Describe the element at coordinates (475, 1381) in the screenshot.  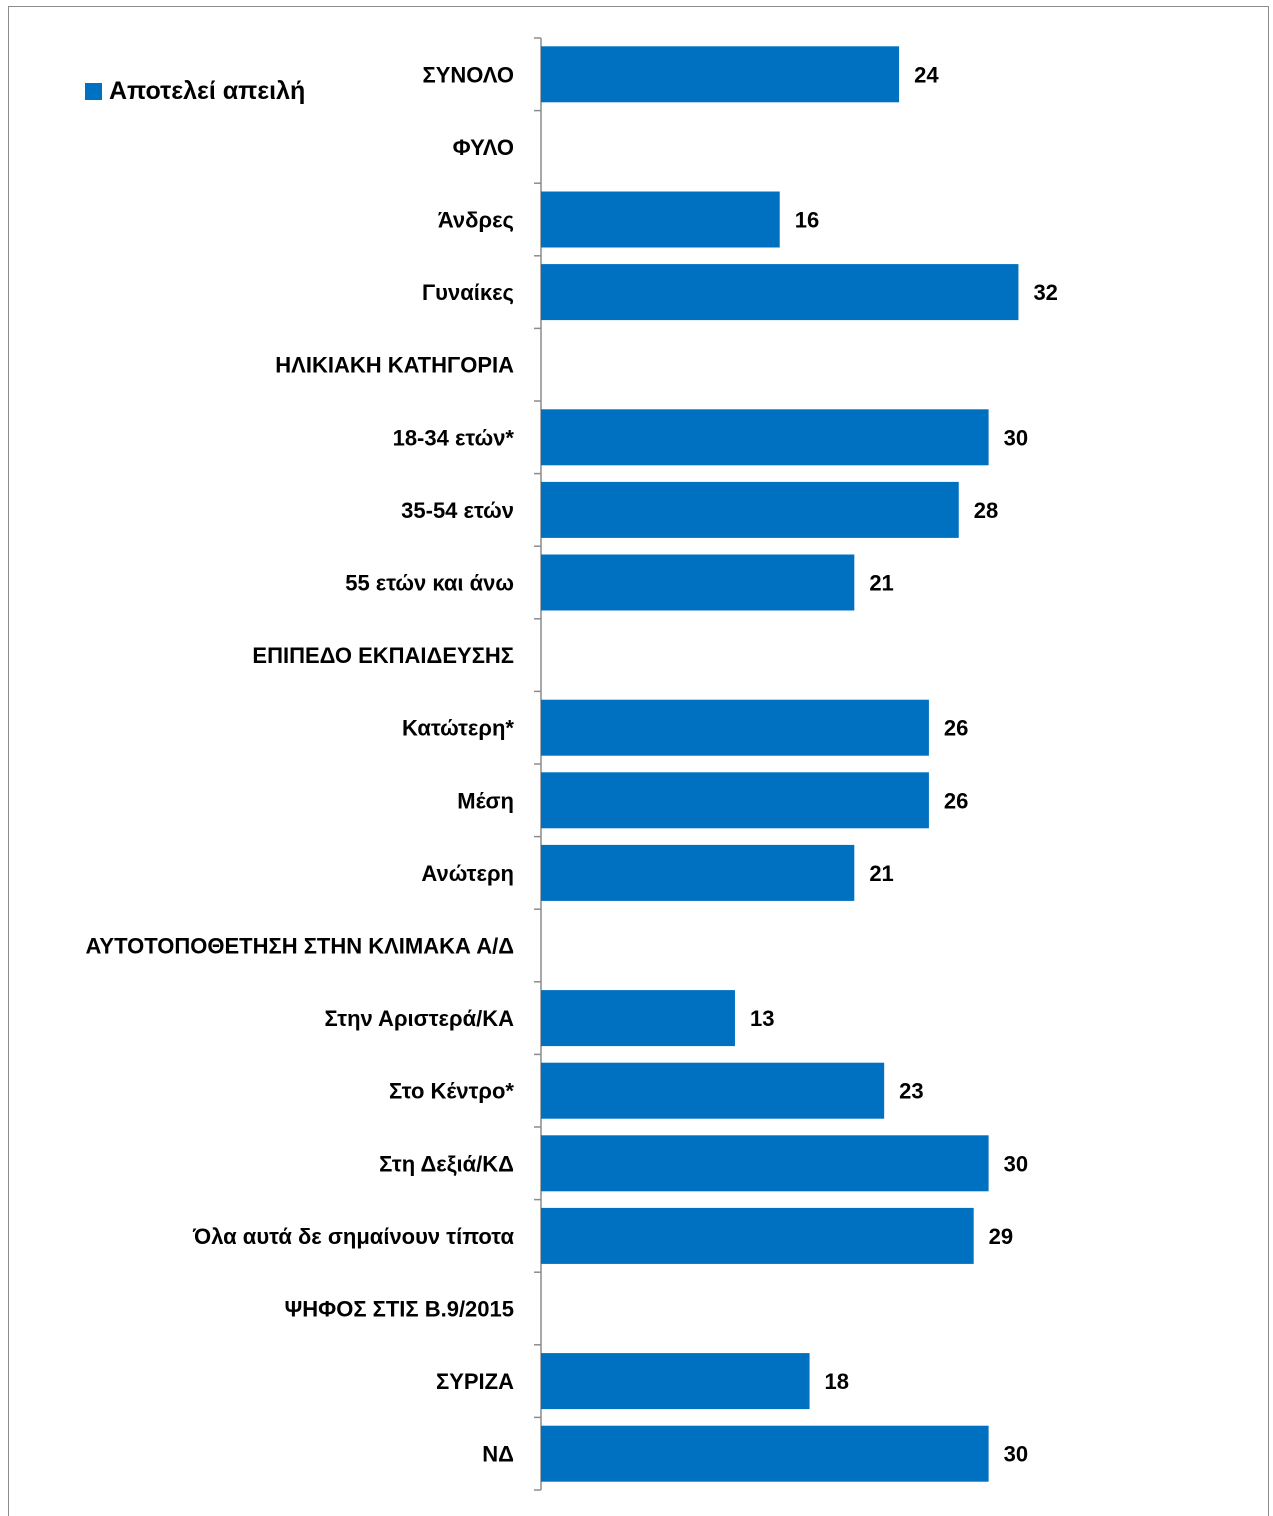
I see `category-label: ΣΥΡΙΖΑ` at that location.